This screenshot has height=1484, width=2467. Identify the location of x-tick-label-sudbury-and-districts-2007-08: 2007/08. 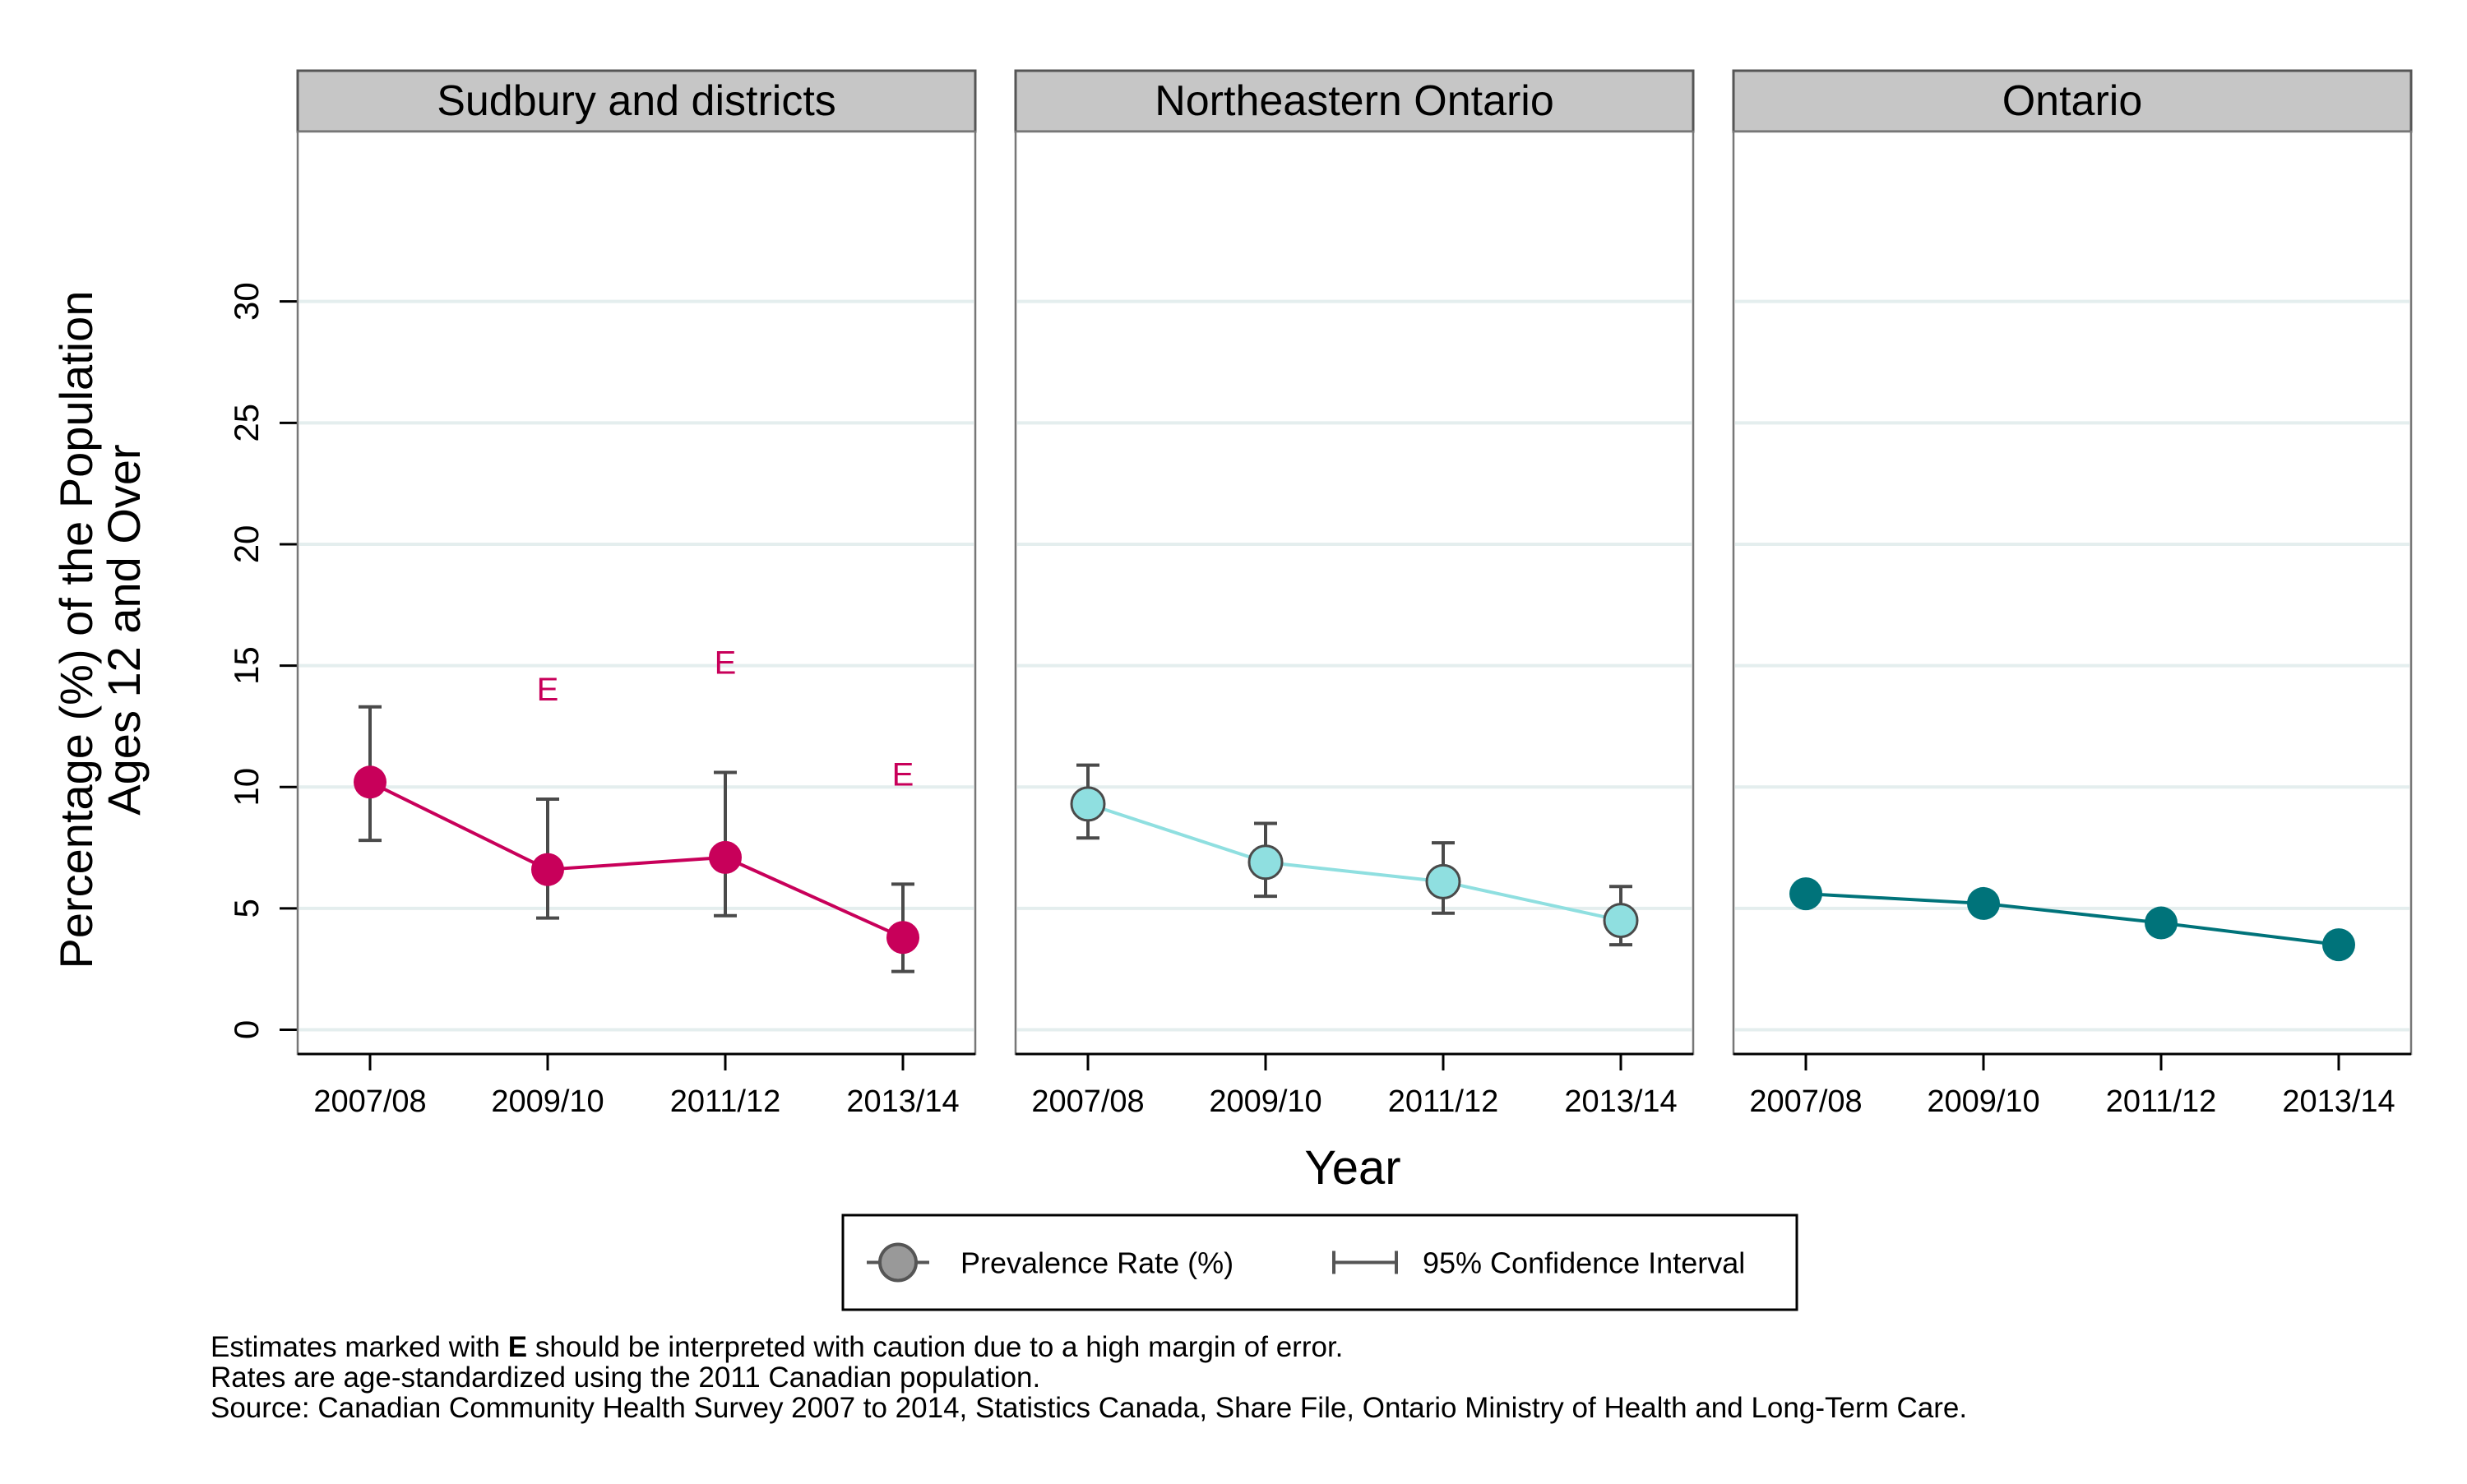
(370, 1102).